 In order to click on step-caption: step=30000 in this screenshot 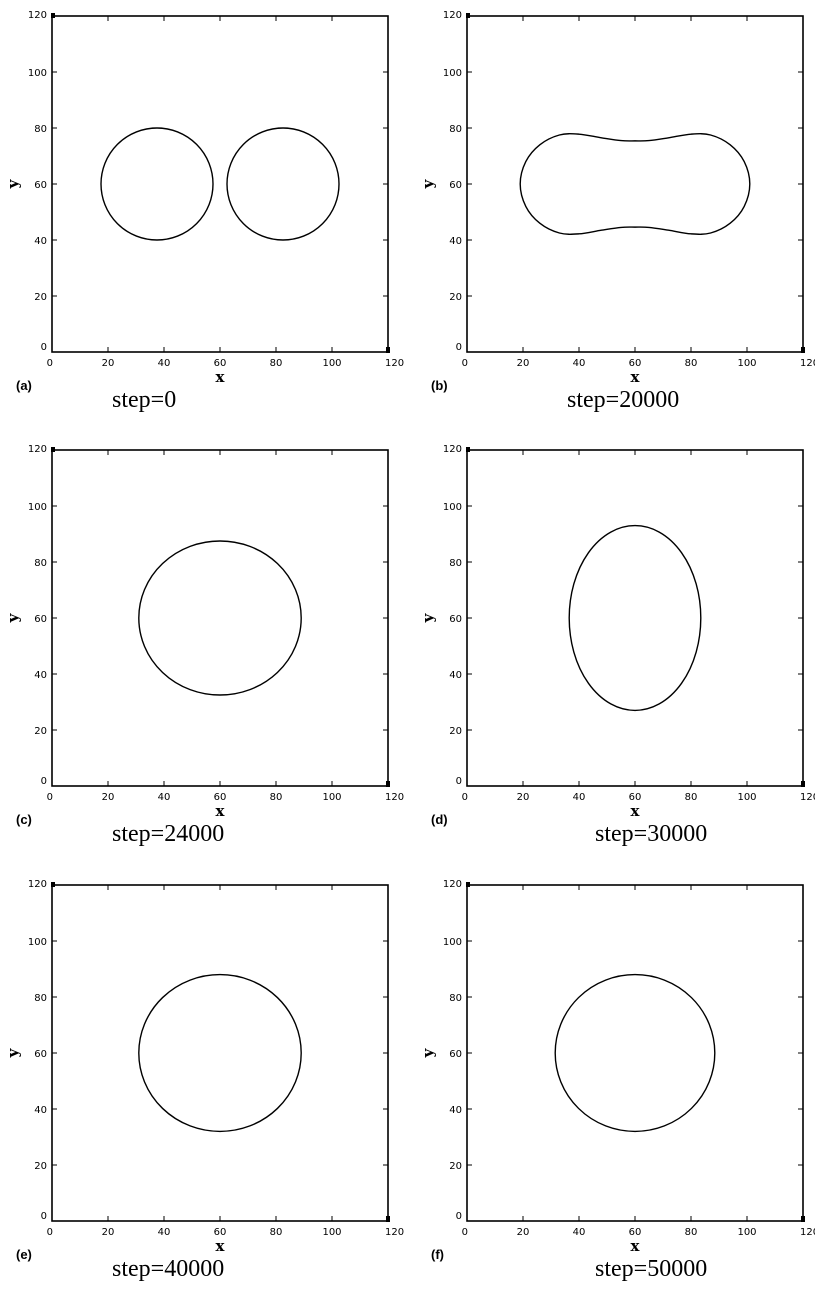, I will do `click(651, 834)`.